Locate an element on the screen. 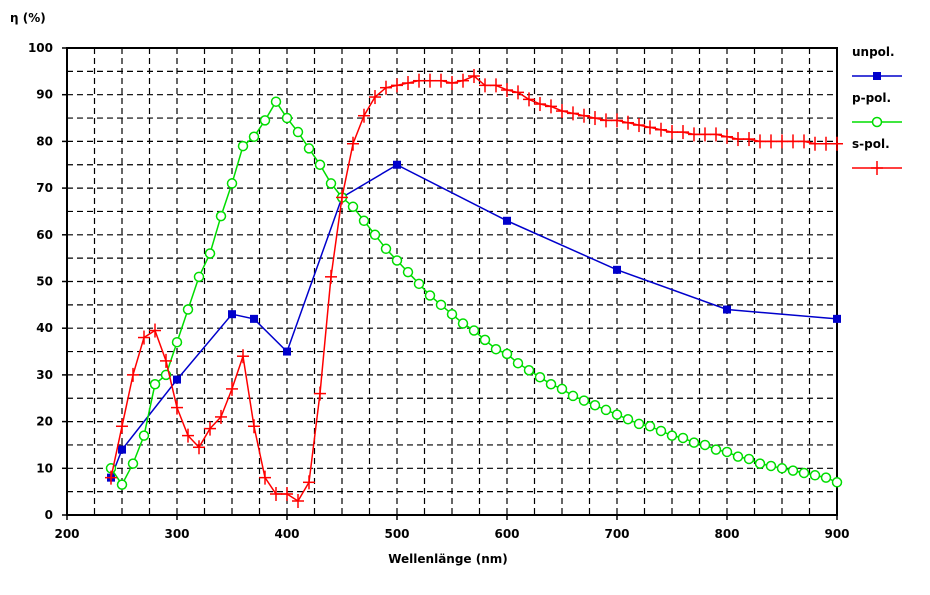 Image resolution: width=930 pixels, height=595 pixels. legend-label: unpol. is located at coordinates (873, 52).